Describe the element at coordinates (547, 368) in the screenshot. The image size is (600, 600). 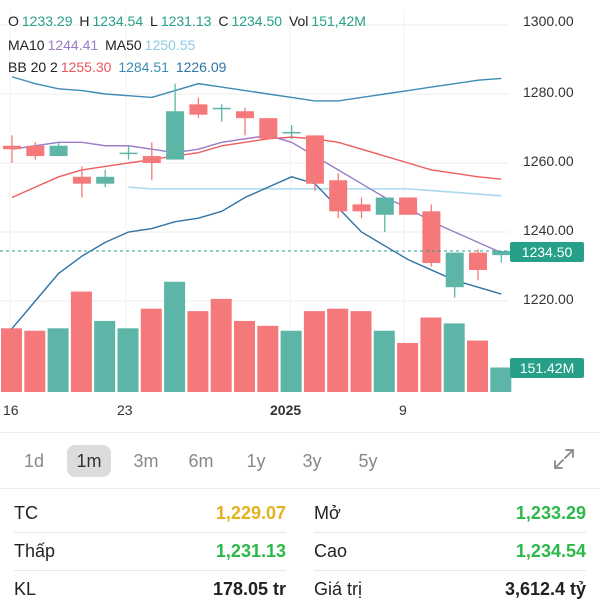
I see `volume-tag: 151.42M` at that location.